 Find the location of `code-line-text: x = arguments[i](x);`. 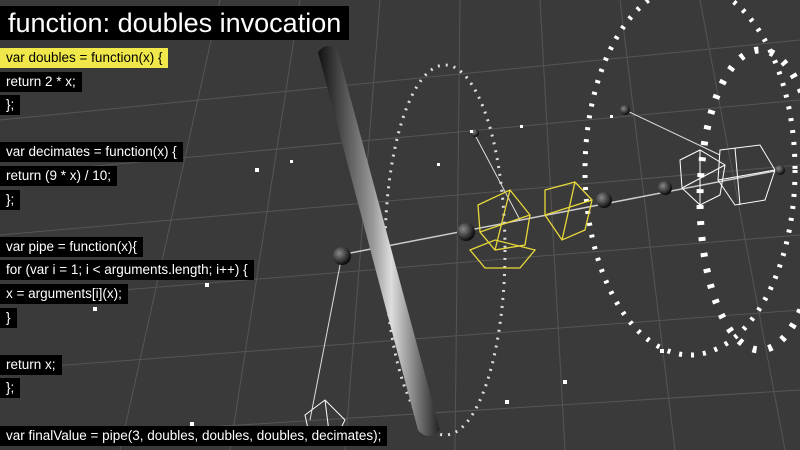

code-line-text: x = arguments[i](x); is located at coordinates (64, 293).